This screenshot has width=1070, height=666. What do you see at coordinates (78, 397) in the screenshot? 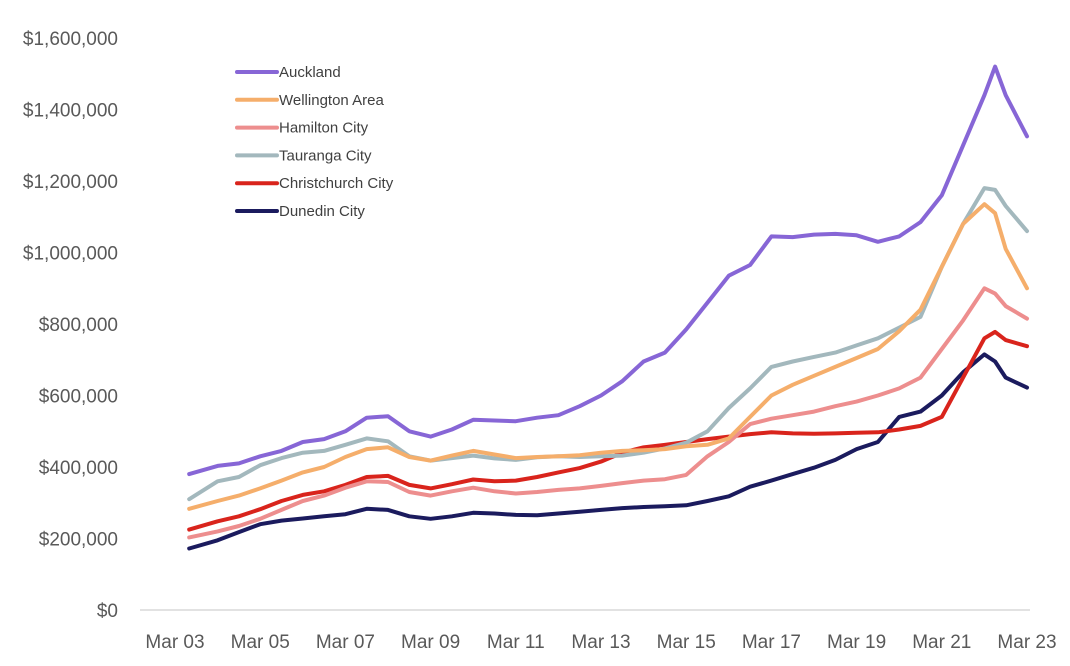
I see `y-tick-label: $600,000` at bounding box center [78, 397].